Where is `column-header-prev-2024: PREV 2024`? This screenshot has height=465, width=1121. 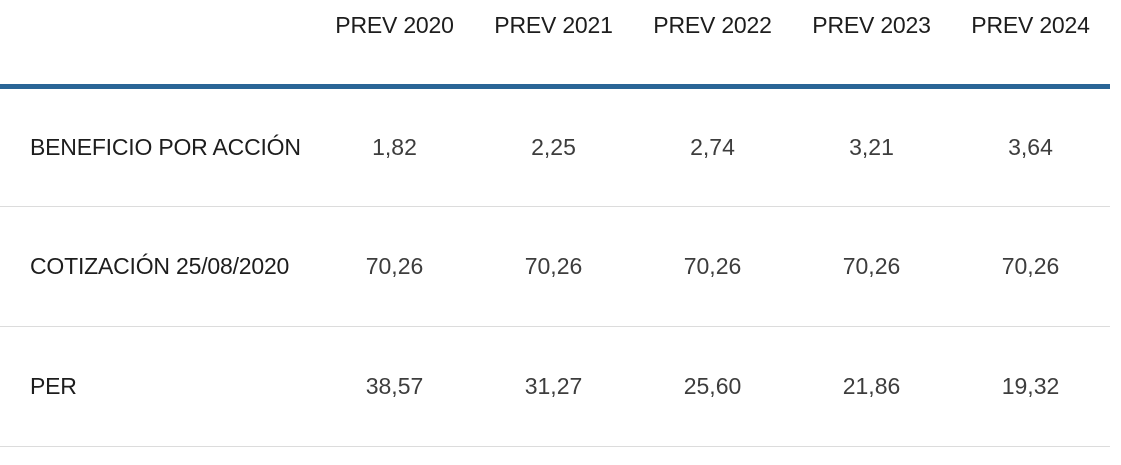
column-header-prev-2024: PREV 2024 is located at coordinates (1030, 44).